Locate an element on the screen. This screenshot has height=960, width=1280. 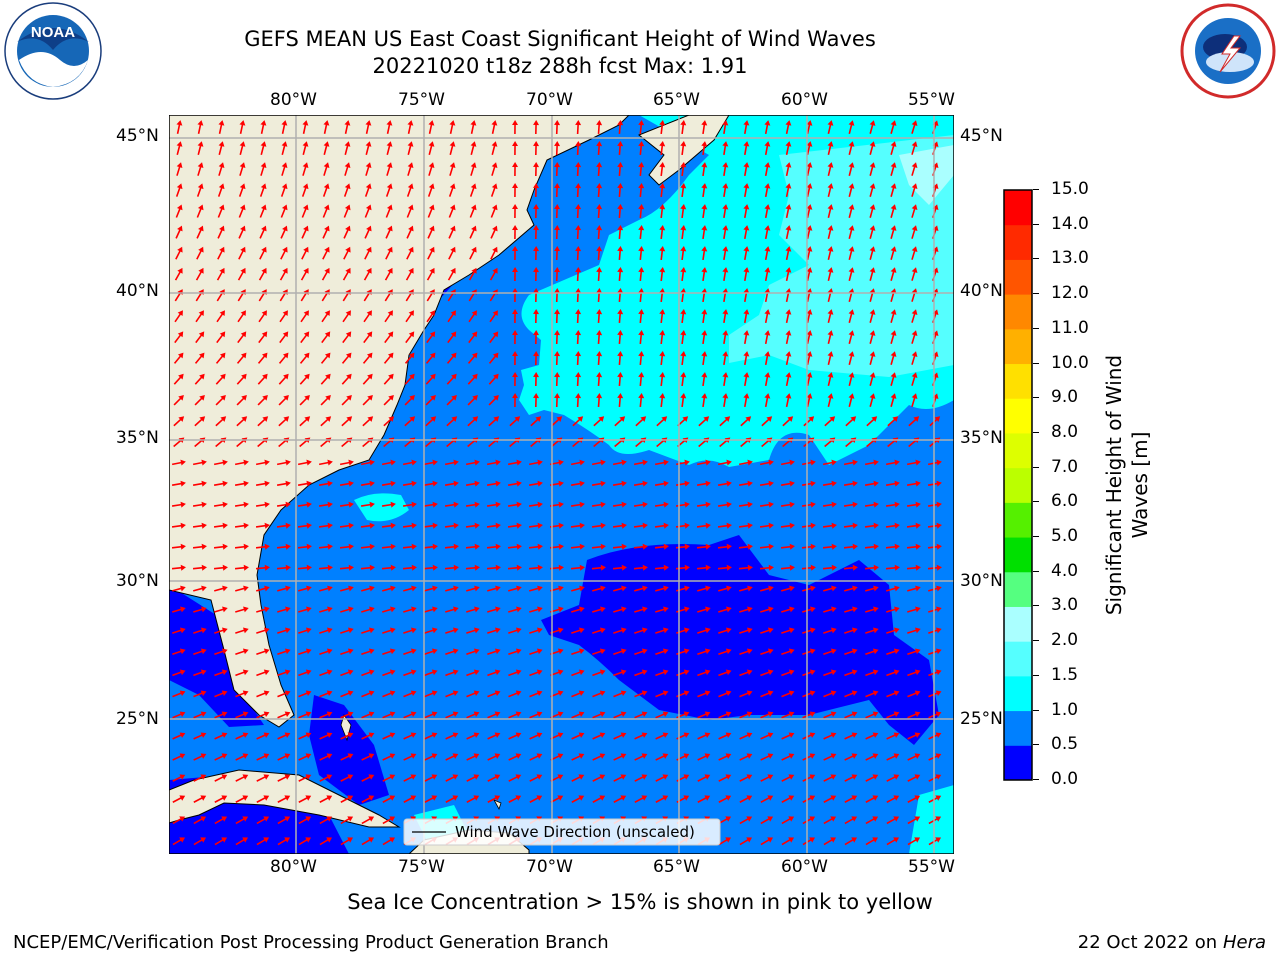
colorbar-label: Significant Height of Wind Waves [m] is located at coordinates (1127, 485).